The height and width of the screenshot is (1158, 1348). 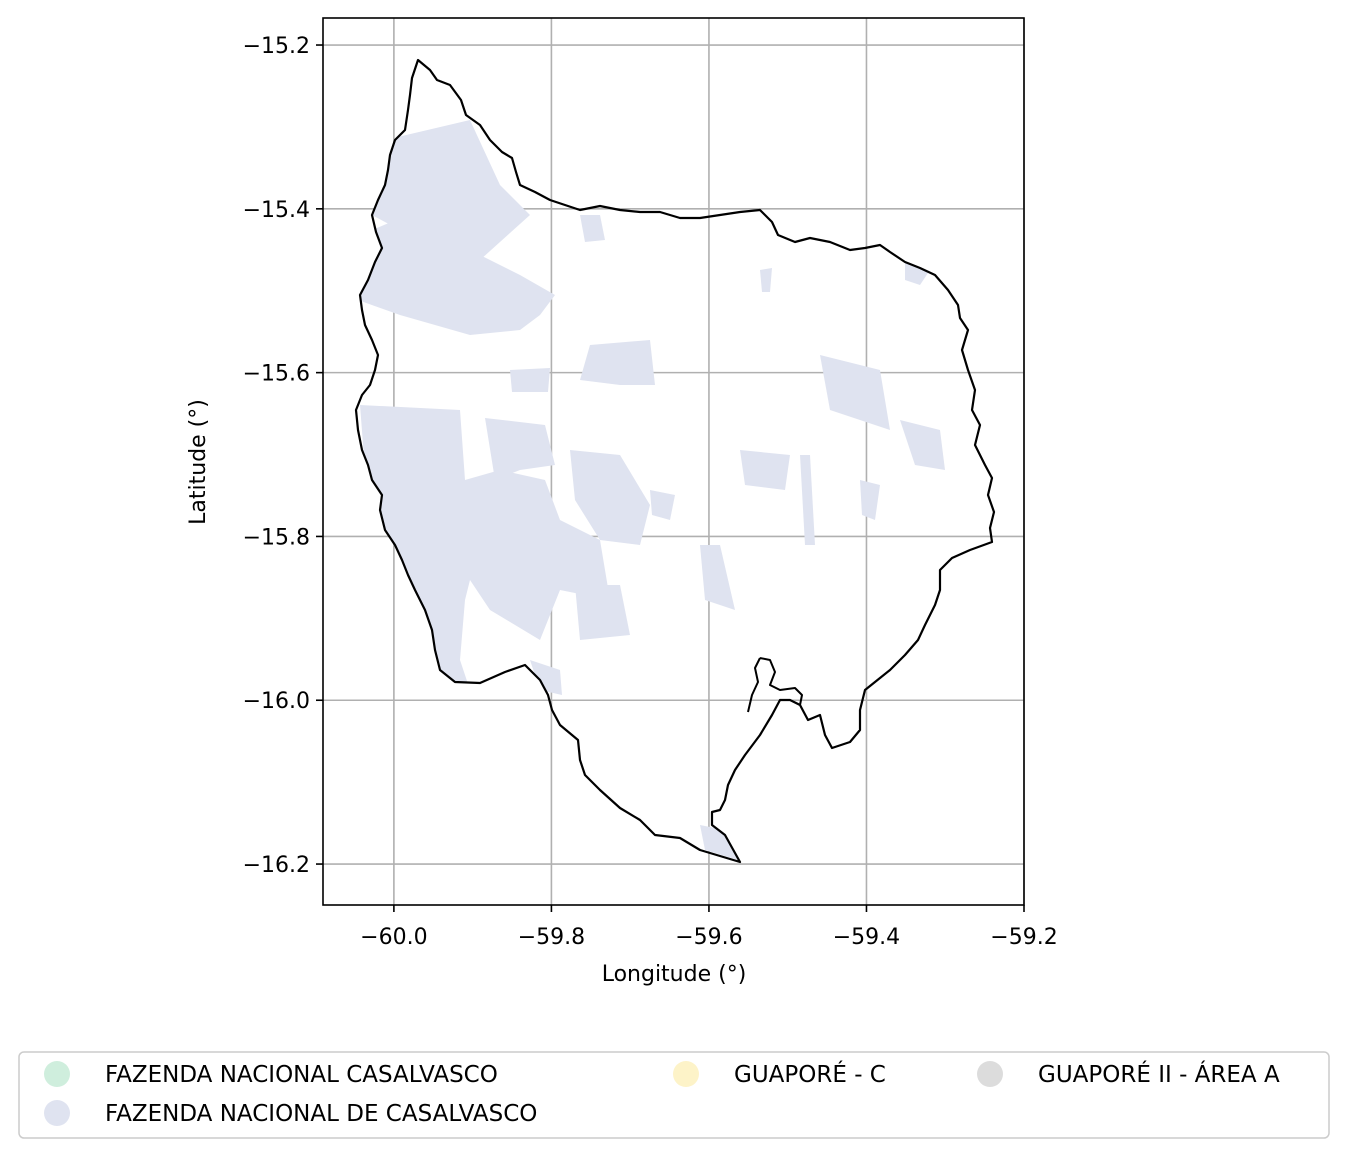 I want to click on parcel-mid-thin, so click(x=807, y=500).